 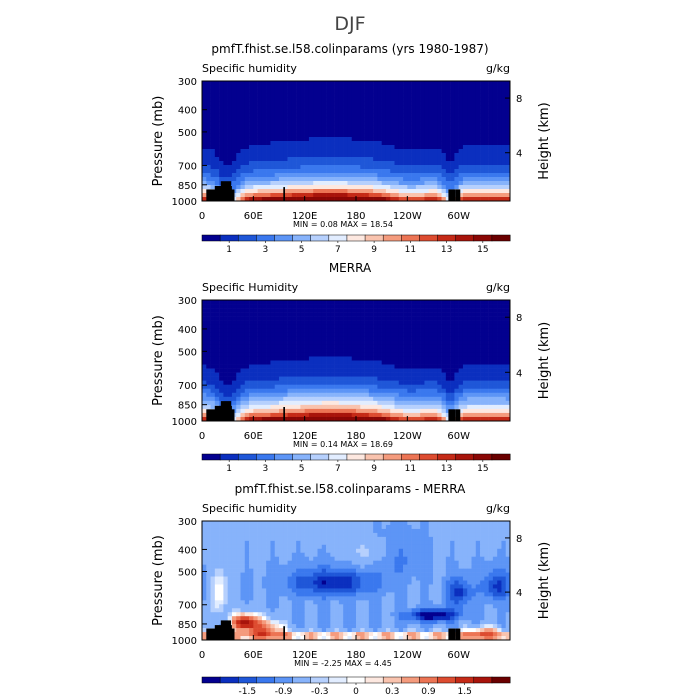 What do you see at coordinates (304, 216) in the screenshot?
I see `x-tick-label: 120E` at bounding box center [304, 216].